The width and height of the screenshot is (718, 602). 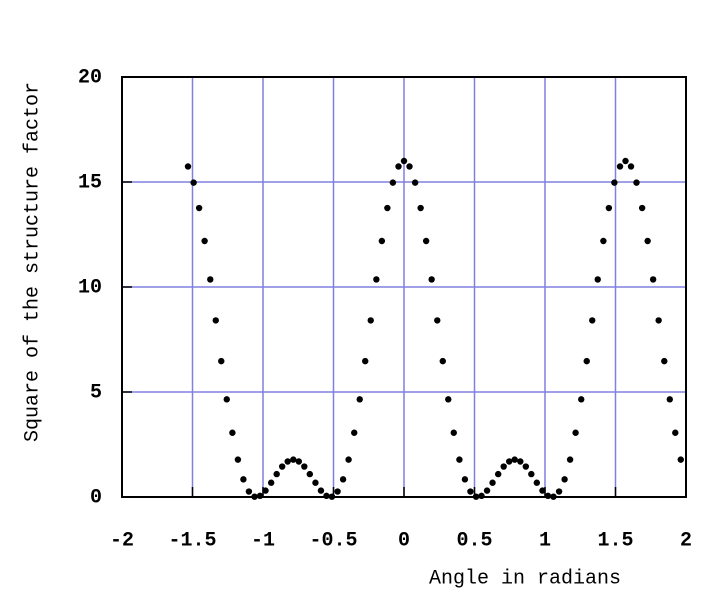 What do you see at coordinates (474, 540) in the screenshot?
I see `x-tick-label: 0.5` at bounding box center [474, 540].